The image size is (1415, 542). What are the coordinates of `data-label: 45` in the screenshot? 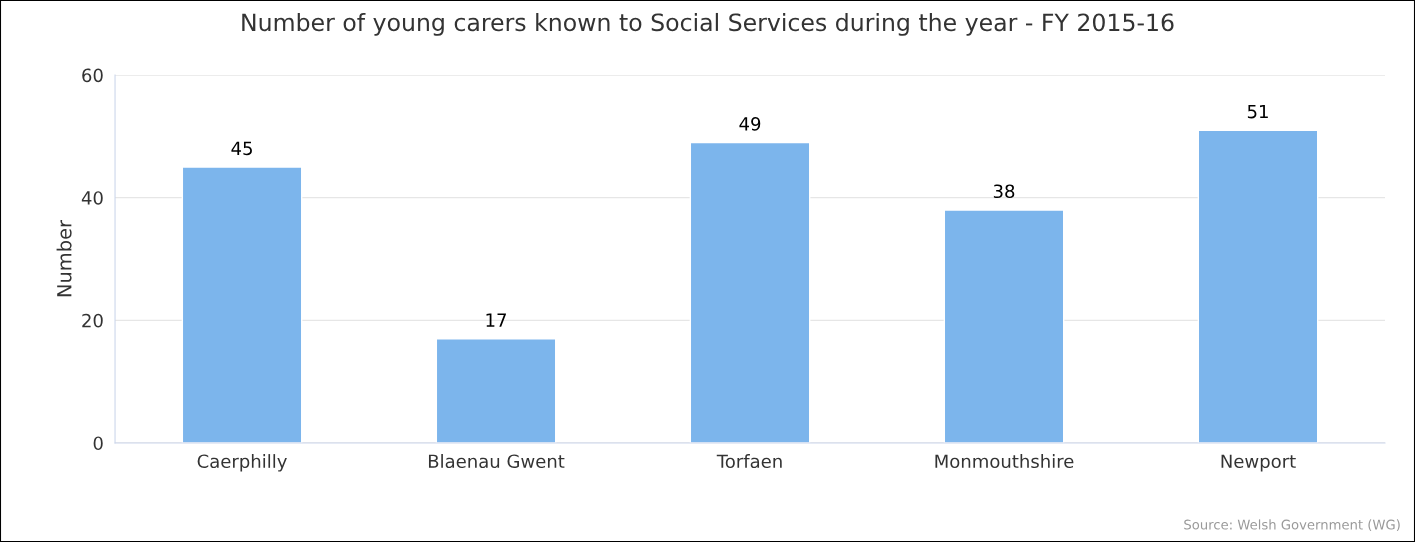 It's located at (241, 148).